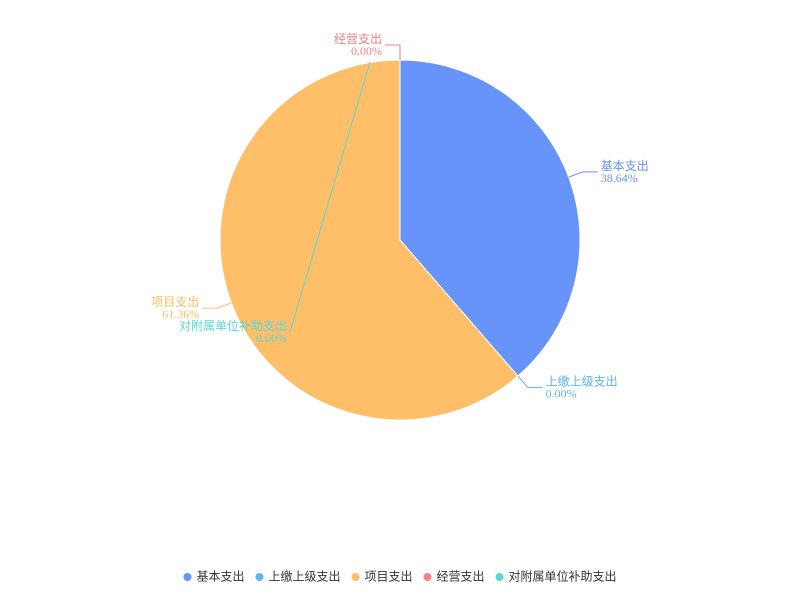 The image size is (800, 600). I want to click on legend: 基本支出 上缴上级支出 项目支出 经营支出 对附属单位补助支出, so click(400, 576).